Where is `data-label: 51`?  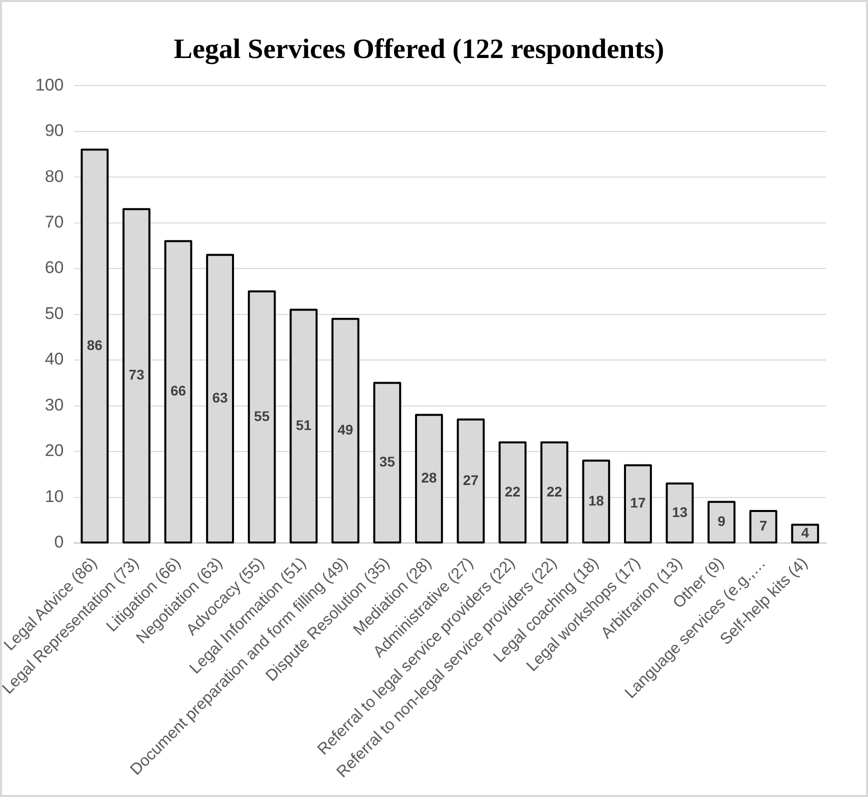
data-label: 51 is located at coordinates (304, 424).